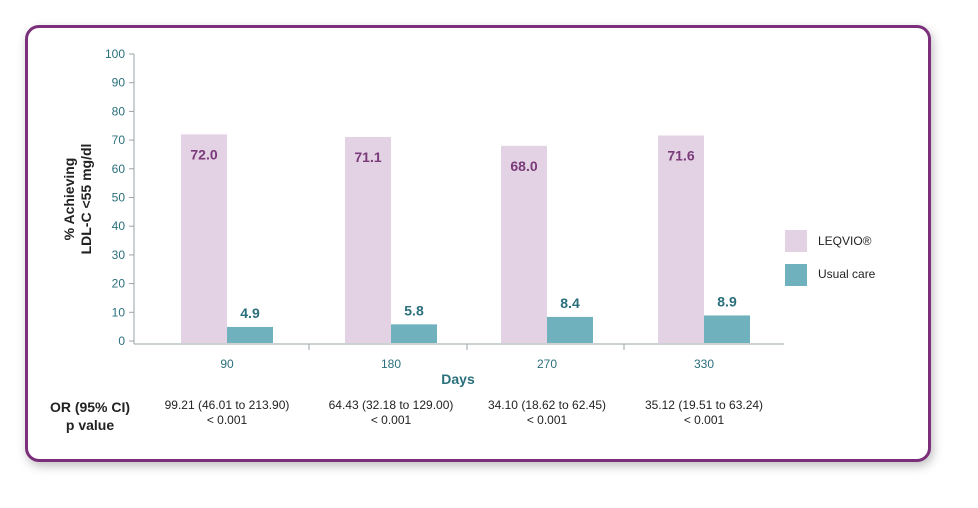 The width and height of the screenshot is (978, 508). I want to click on y-tick-label: 80, so click(119, 111).